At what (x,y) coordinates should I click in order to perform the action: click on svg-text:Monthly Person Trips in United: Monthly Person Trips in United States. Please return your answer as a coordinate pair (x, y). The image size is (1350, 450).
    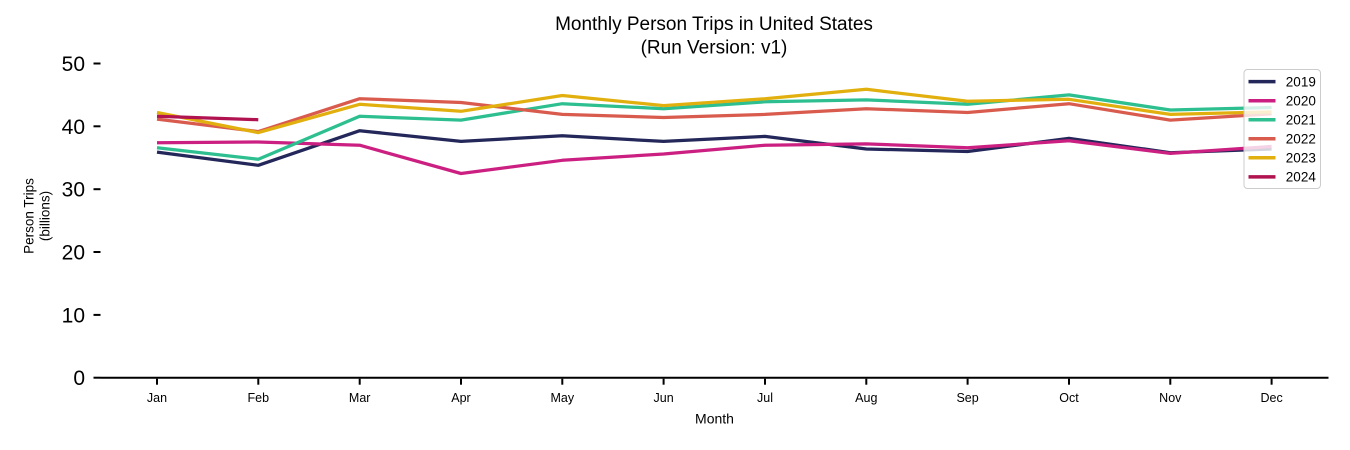
    Looking at the image, I should click on (714, 24).